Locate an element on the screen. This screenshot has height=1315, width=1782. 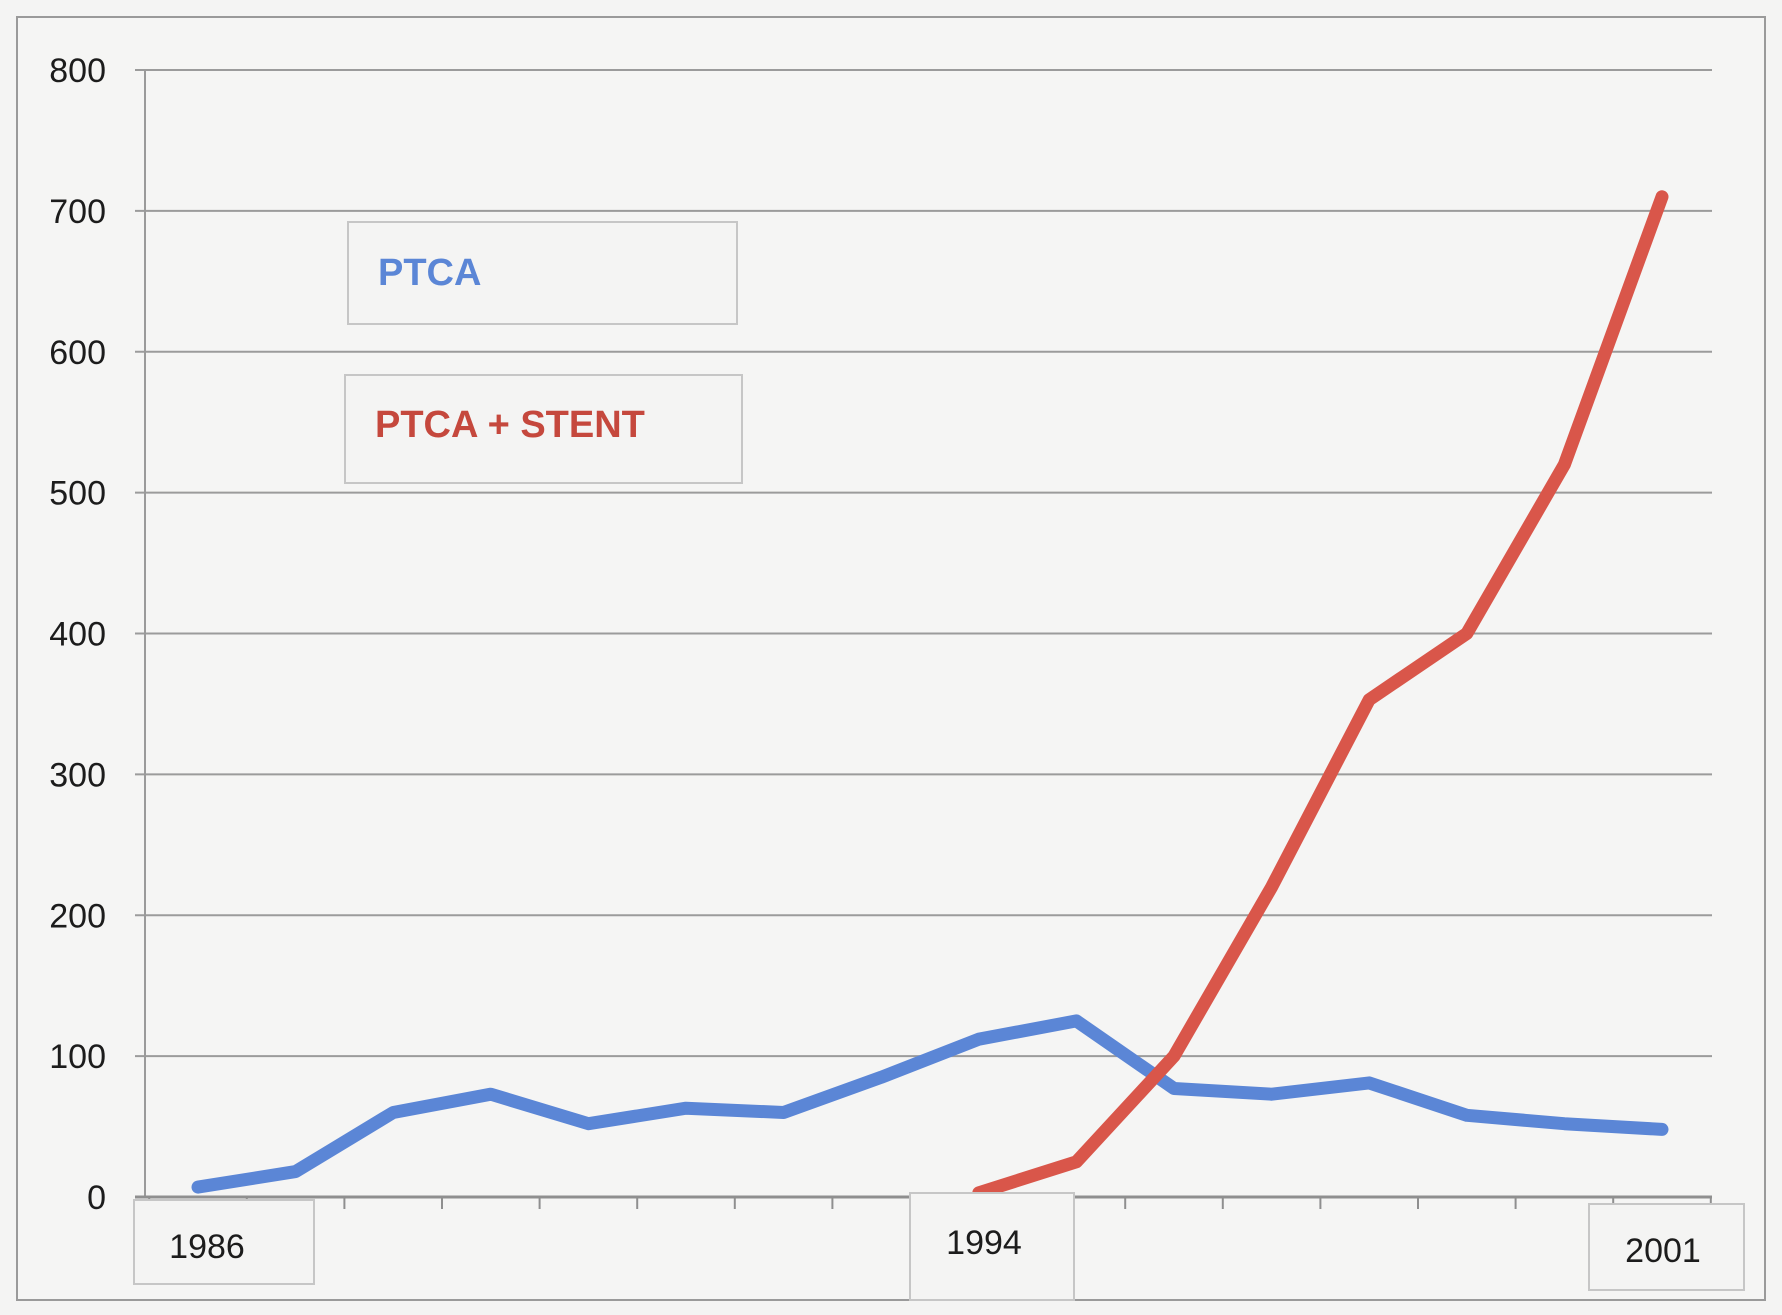
x-tick-label-1994: 1994 is located at coordinates (984, 1243).